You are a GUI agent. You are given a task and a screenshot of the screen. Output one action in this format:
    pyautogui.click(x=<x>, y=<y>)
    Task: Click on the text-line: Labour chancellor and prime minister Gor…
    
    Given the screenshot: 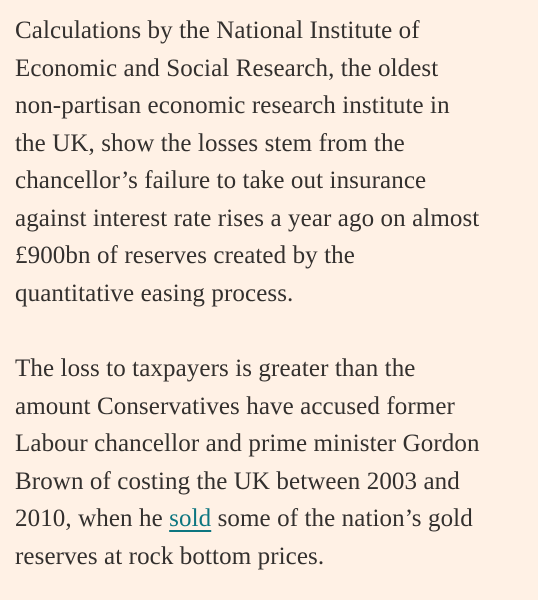 What is the action you would take?
    pyautogui.click(x=247, y=443)
    